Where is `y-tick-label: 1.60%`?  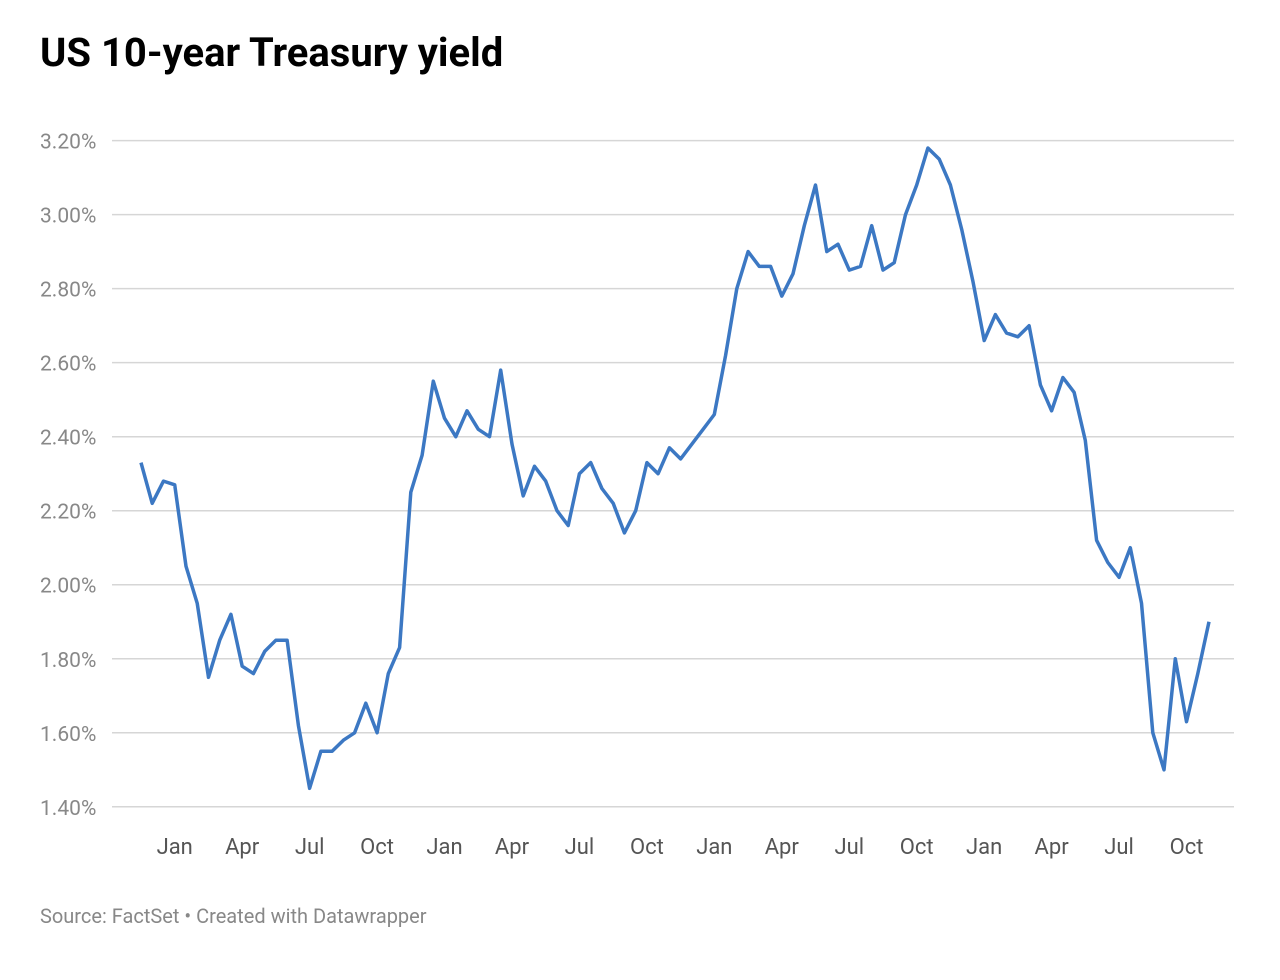
y-tick-label: 1.60% is located at coordinates (68, 735).